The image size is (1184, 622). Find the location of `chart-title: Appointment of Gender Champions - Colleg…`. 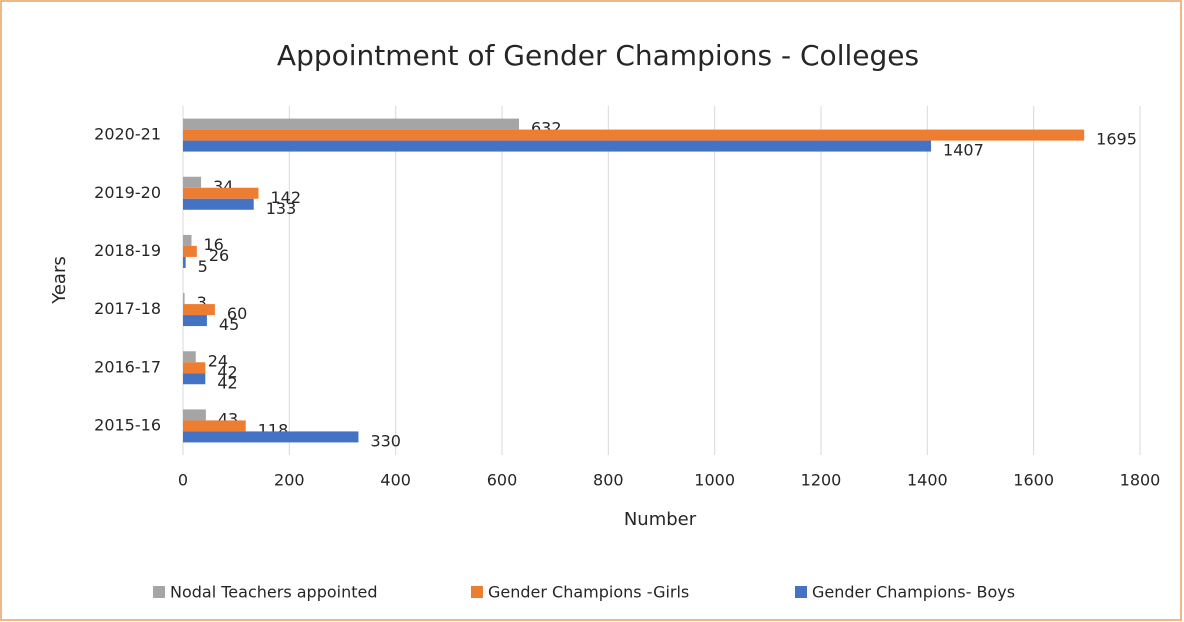

chart-title: Appointment of Gender Champions - Colleg… is located at coordinates (598, 55).